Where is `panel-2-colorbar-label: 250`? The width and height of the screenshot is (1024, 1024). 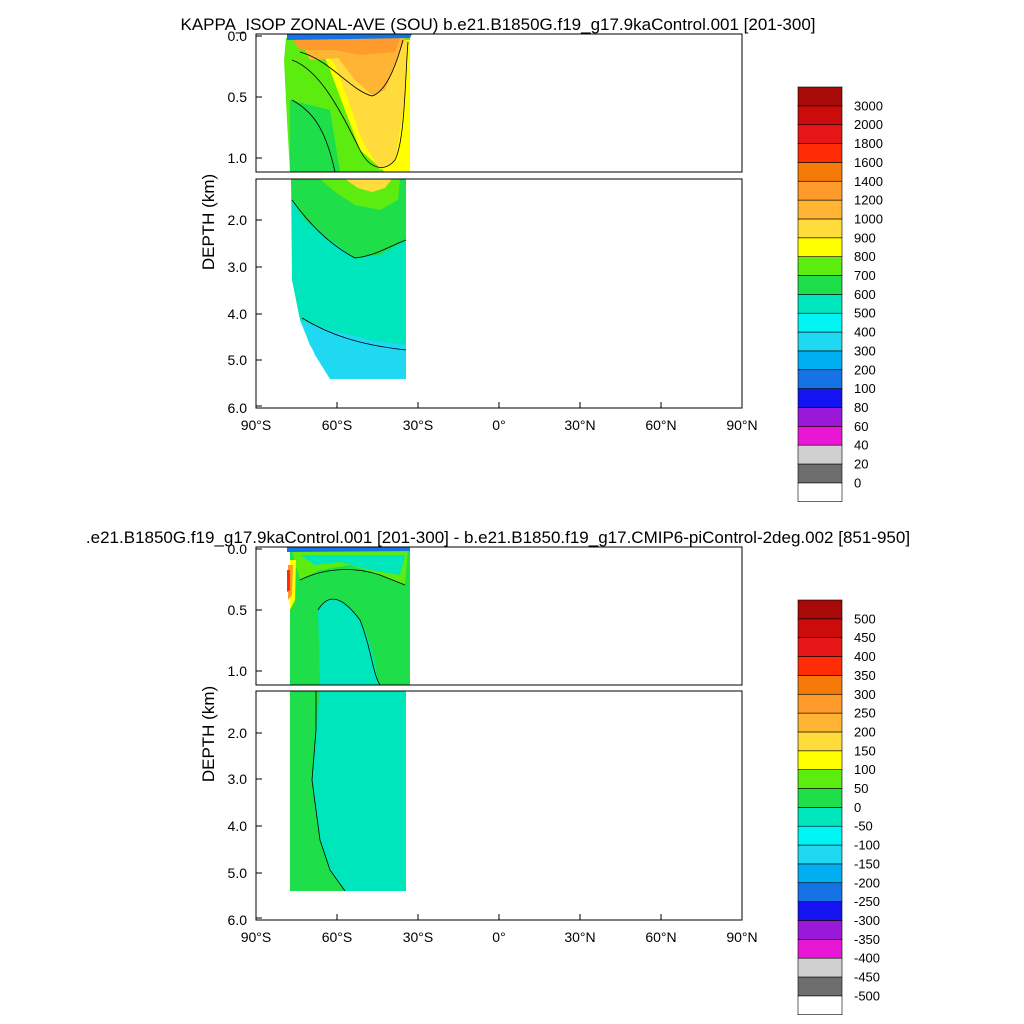 panel-2-colorbar-label: 250 is located at coordinates (865, 713).